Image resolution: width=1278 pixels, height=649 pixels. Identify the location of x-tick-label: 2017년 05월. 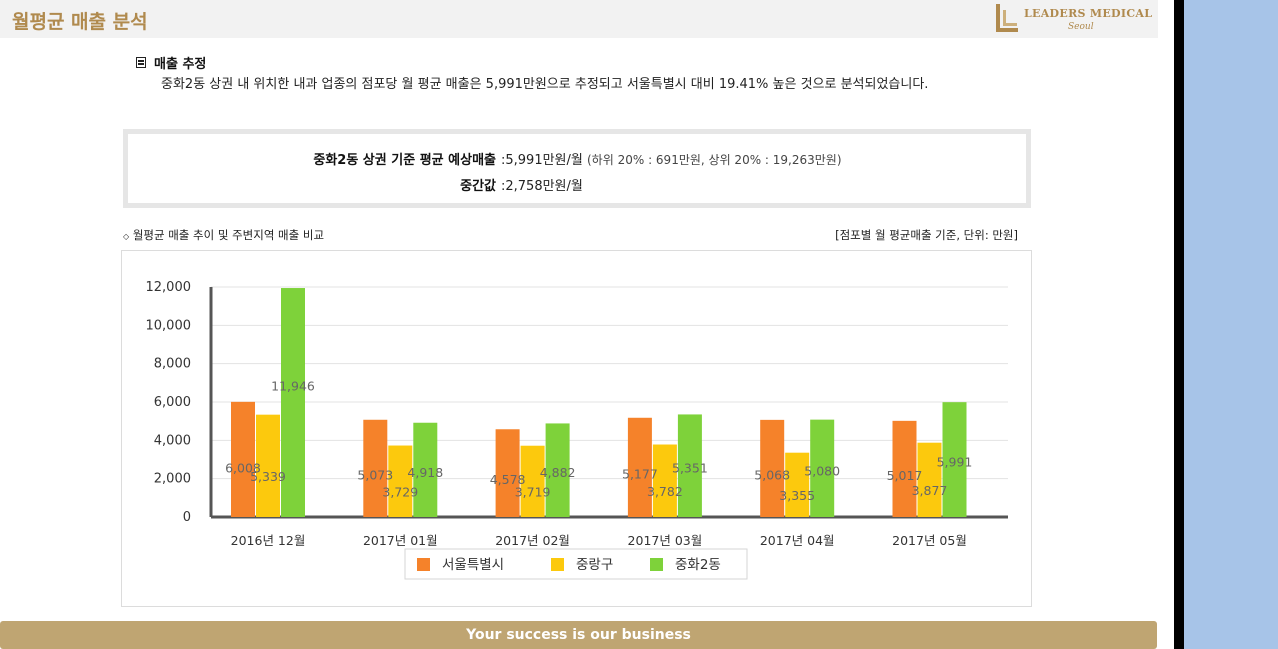
(929, 540).